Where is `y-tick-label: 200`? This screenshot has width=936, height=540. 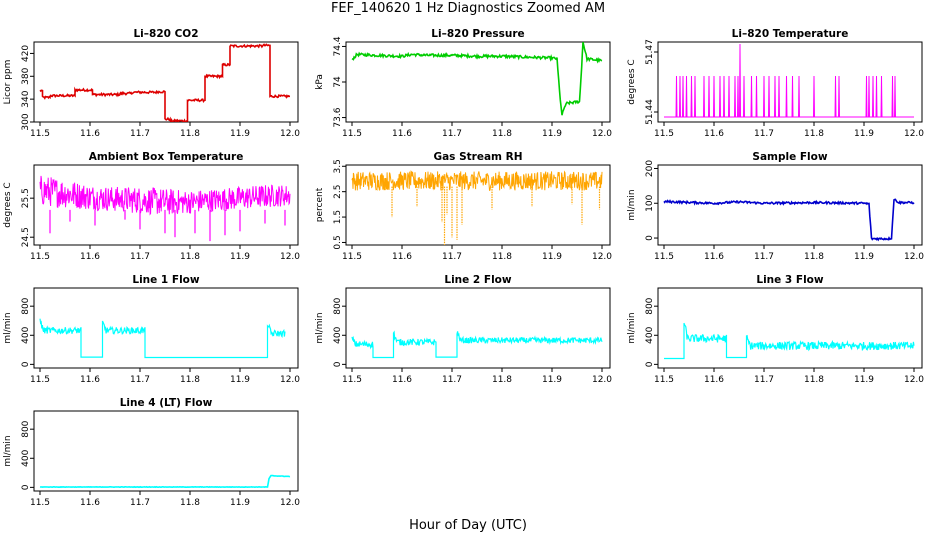
y-tick-label: 200 is located at coordinates (650, 168).